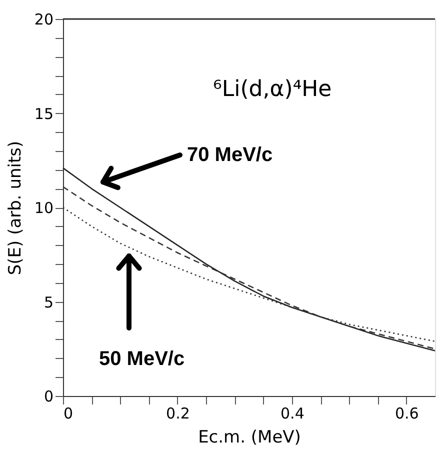 This screenshot has height=450, width=448. Describe the element at coordinates (49, 302) in the screenshot. I see `y-tick-label: 5` at that location.